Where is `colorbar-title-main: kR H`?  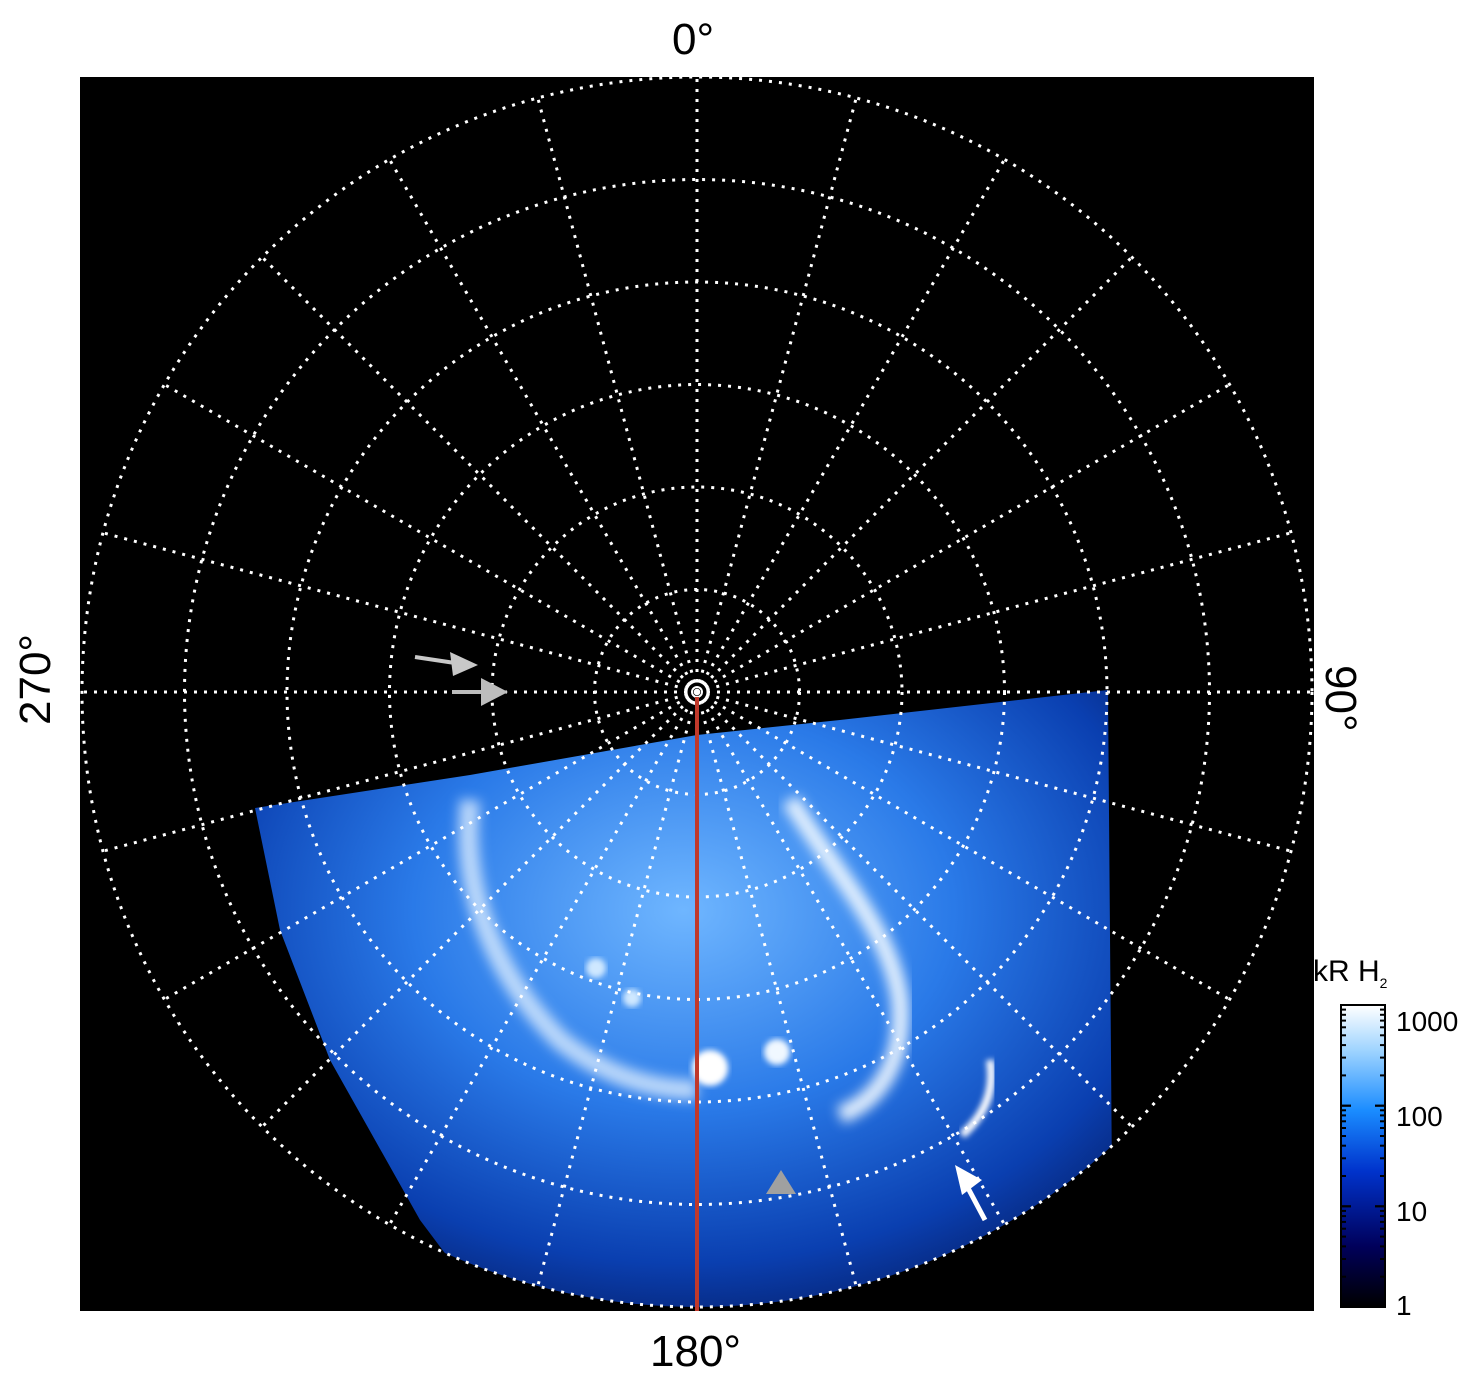
colorbar-title-main: kR H is located at coordinates (1346, 971).